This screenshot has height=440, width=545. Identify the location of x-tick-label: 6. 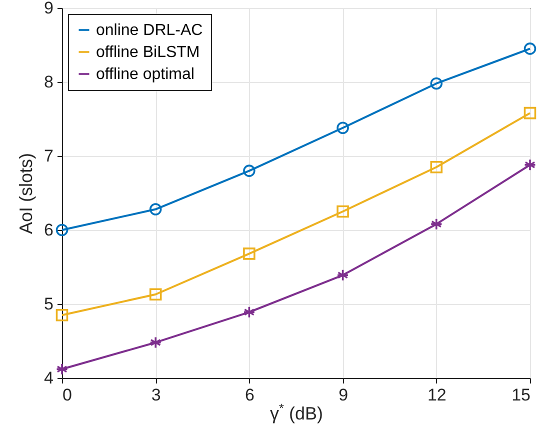
(249, 395).